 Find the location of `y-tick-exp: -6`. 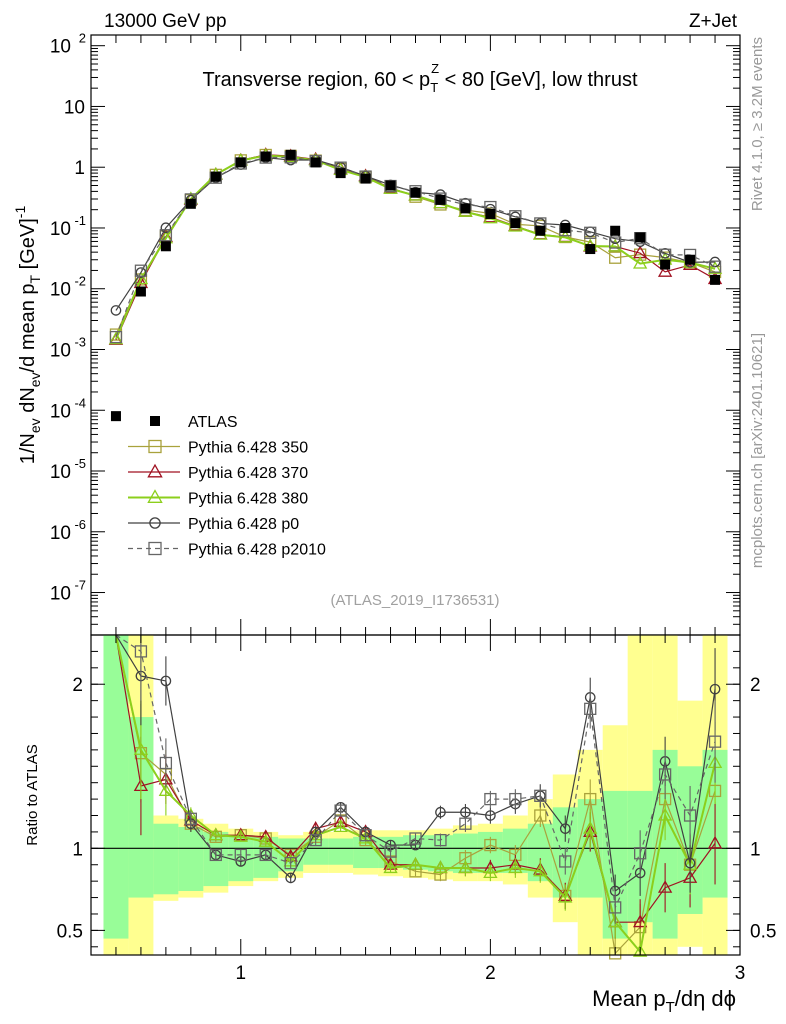

y-tick-exp: -6 is located at coordinates (80, 524).